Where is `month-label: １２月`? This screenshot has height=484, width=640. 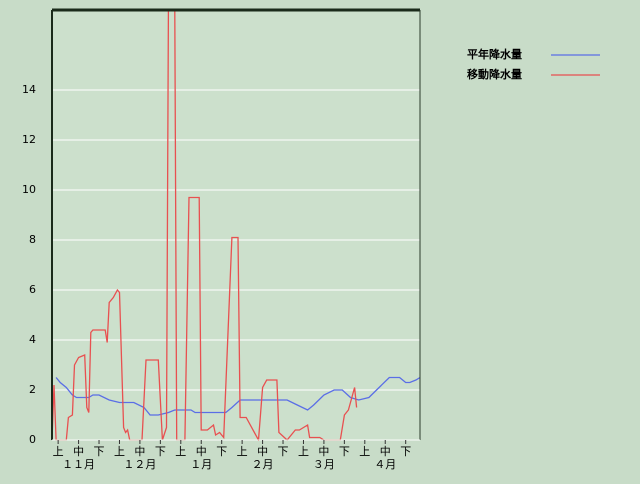
month-label: １２月 is located at coordinates (139, 464).